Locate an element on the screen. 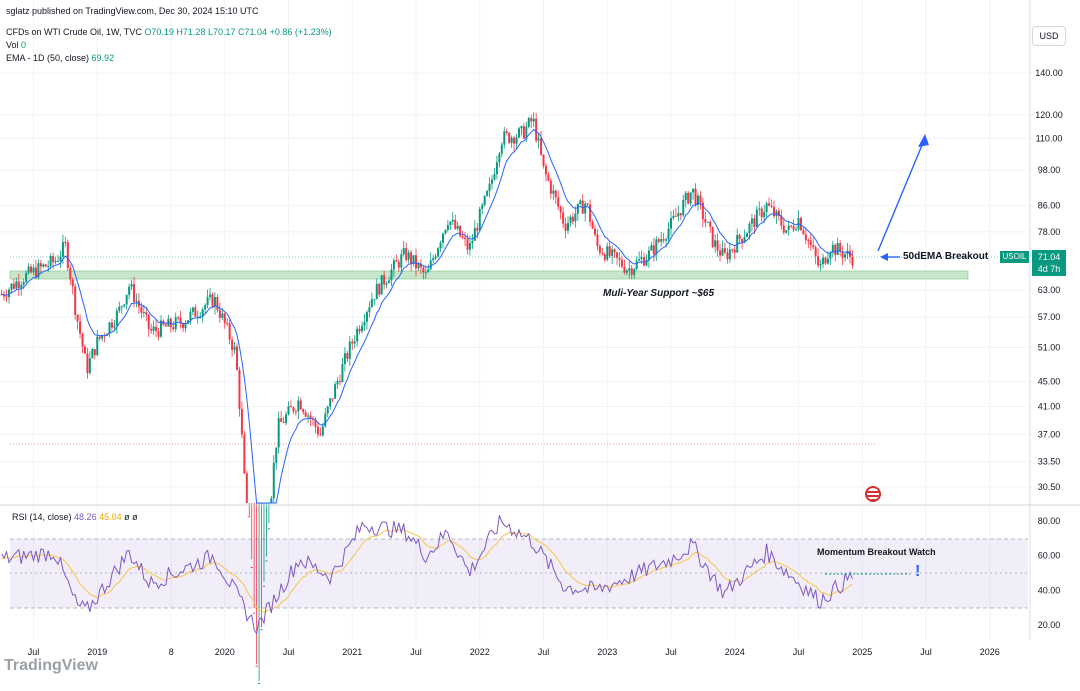  price-tick-label: 41.00 is located at coordinates (1049, 407).